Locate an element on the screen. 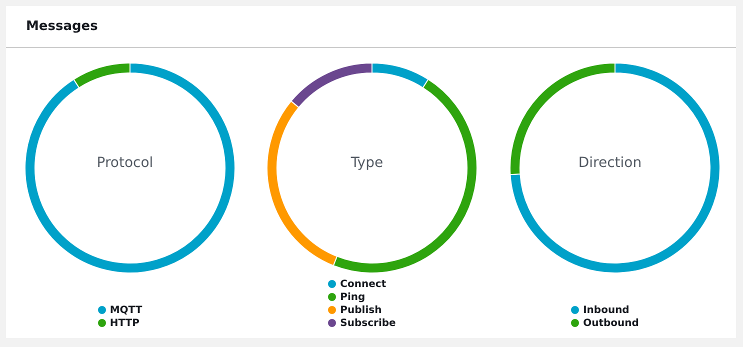 This screenshot has height=347, width=743. legend-label: Subscribe is located at coordinates (368, 323).